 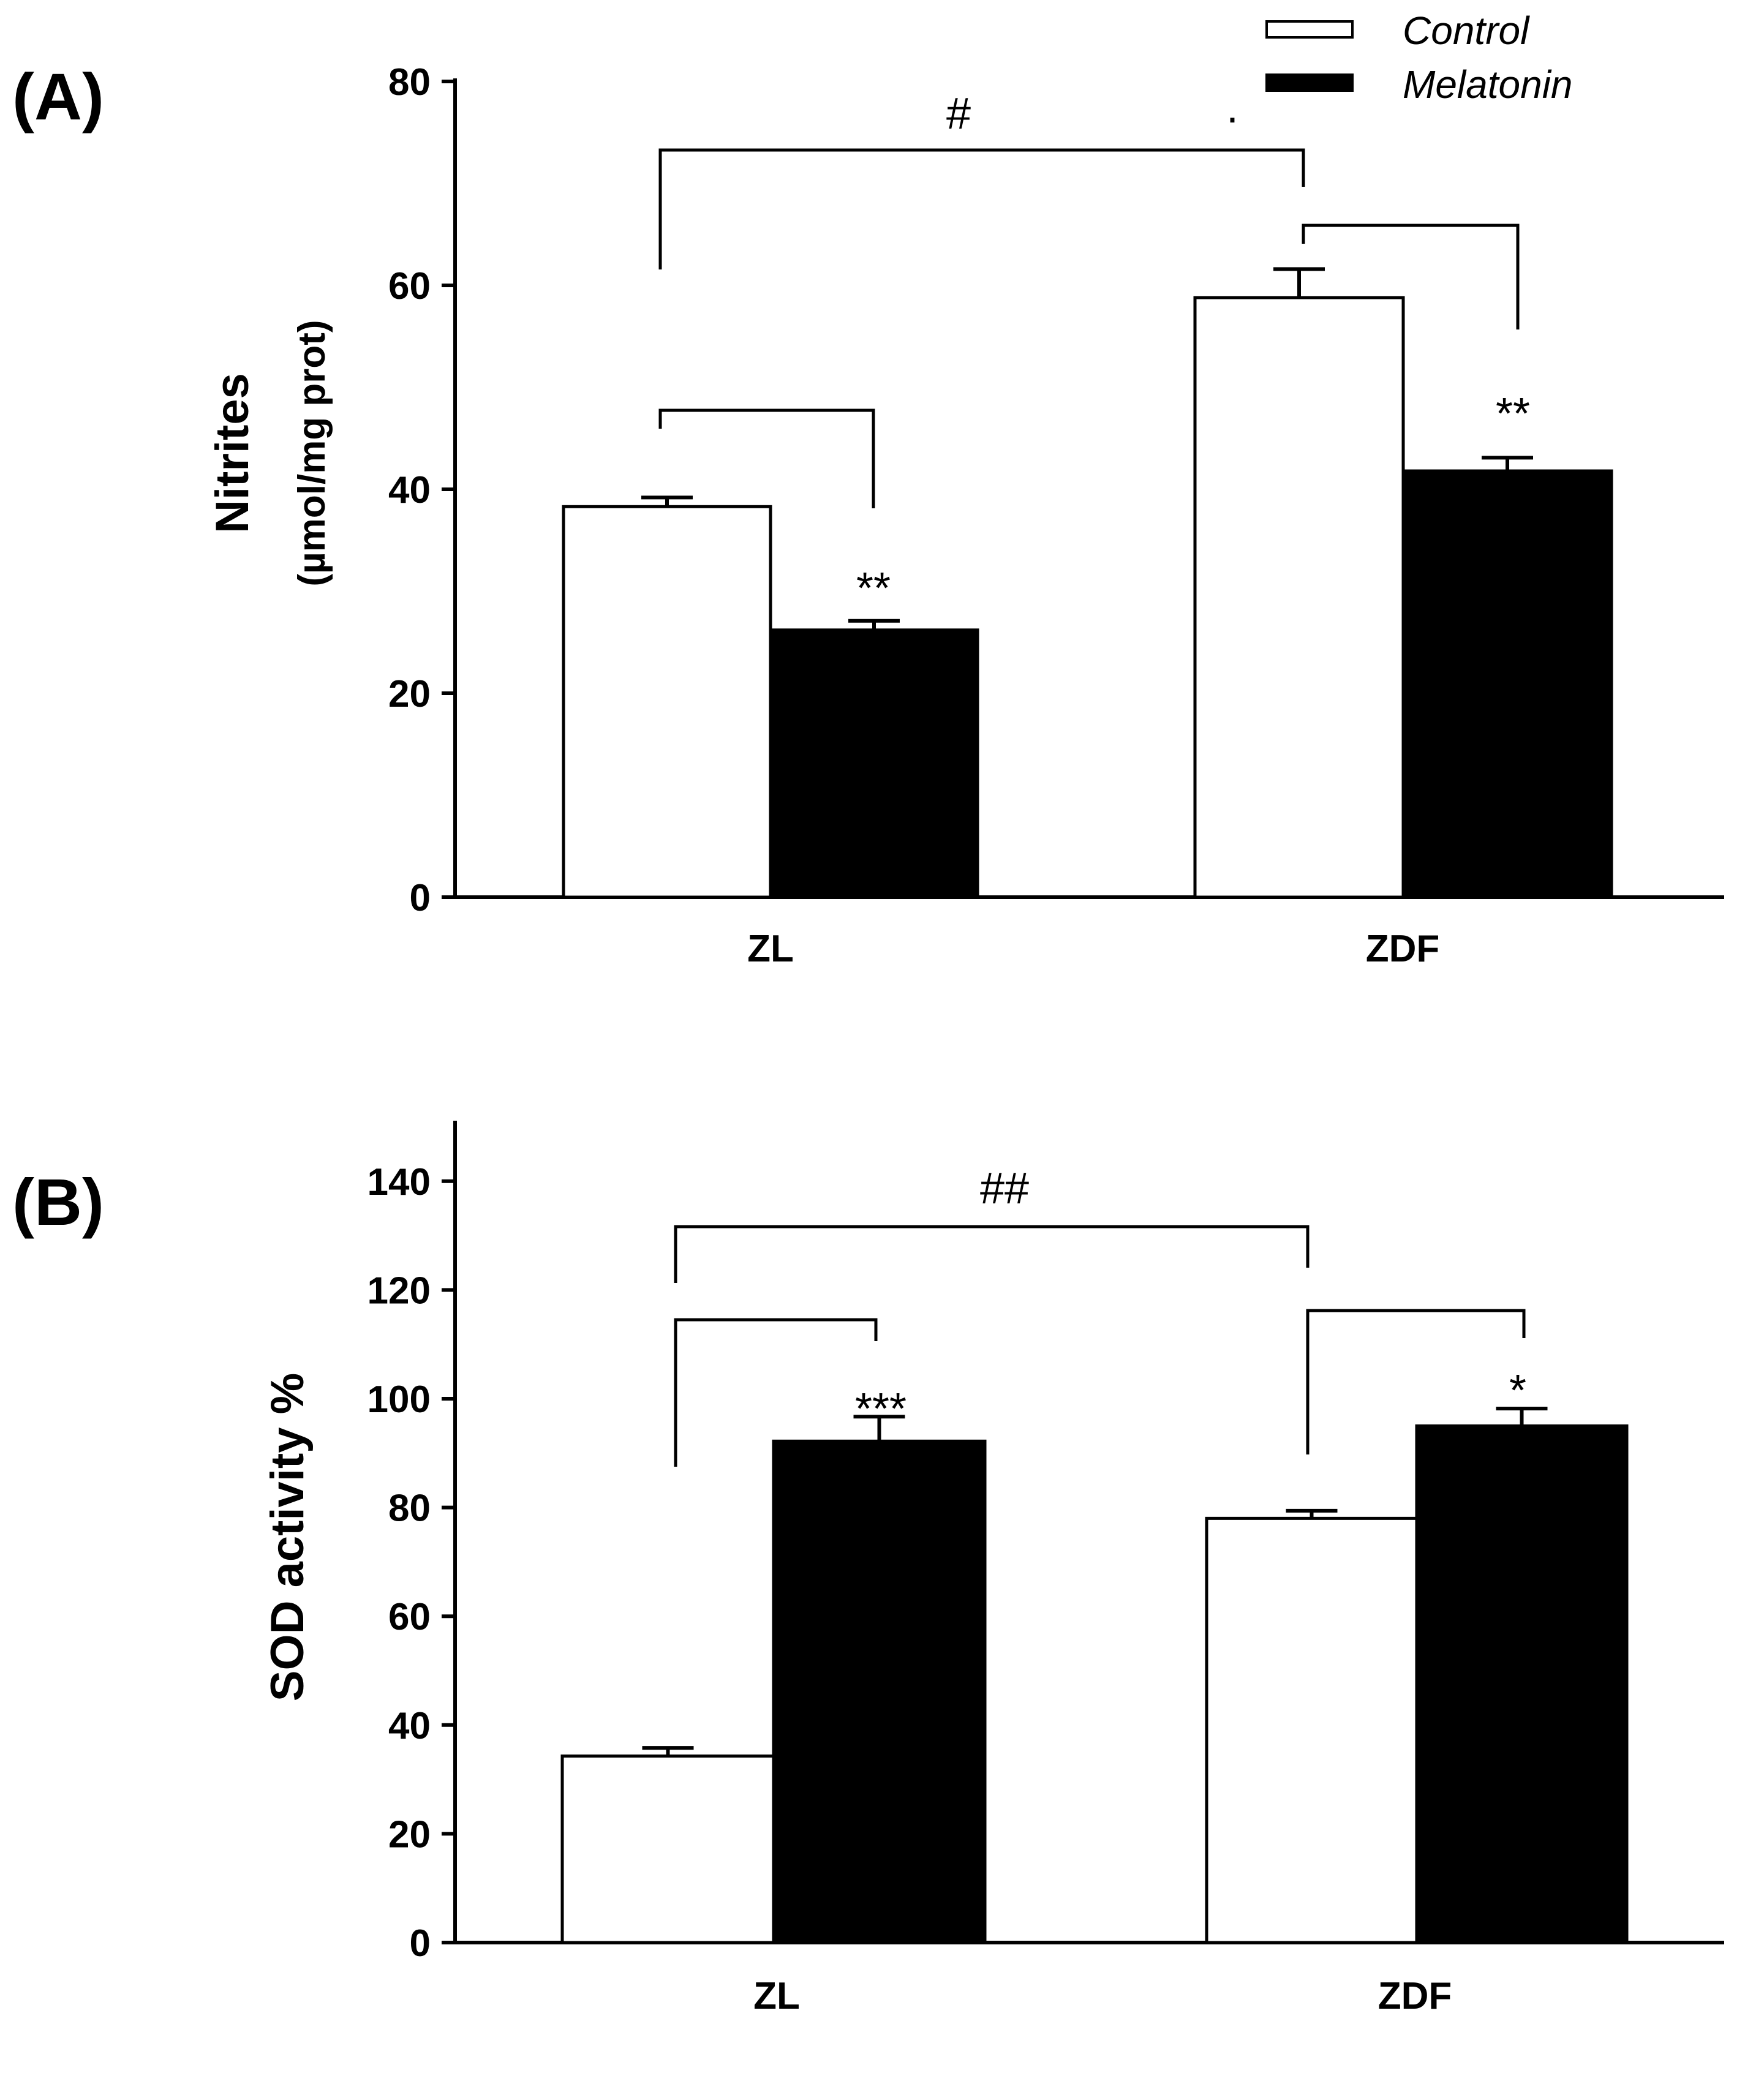 I want to click on panel-a-y-axis-units: (µmol/mg prot), so click(x=312, y=453).